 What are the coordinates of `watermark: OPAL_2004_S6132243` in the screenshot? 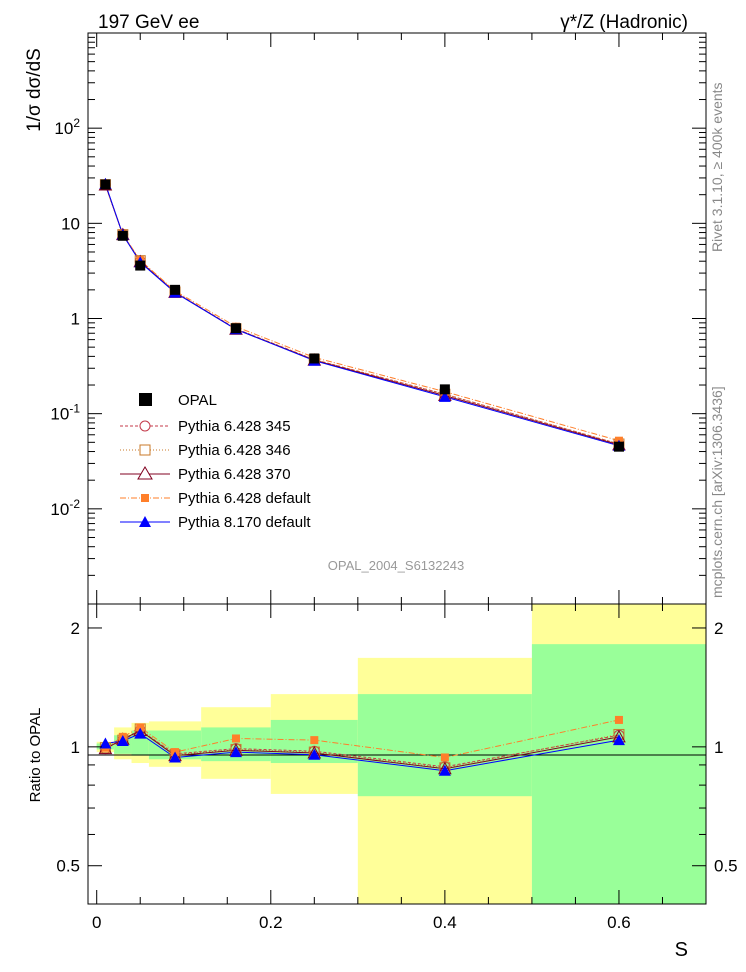 It's located at (396, 565).